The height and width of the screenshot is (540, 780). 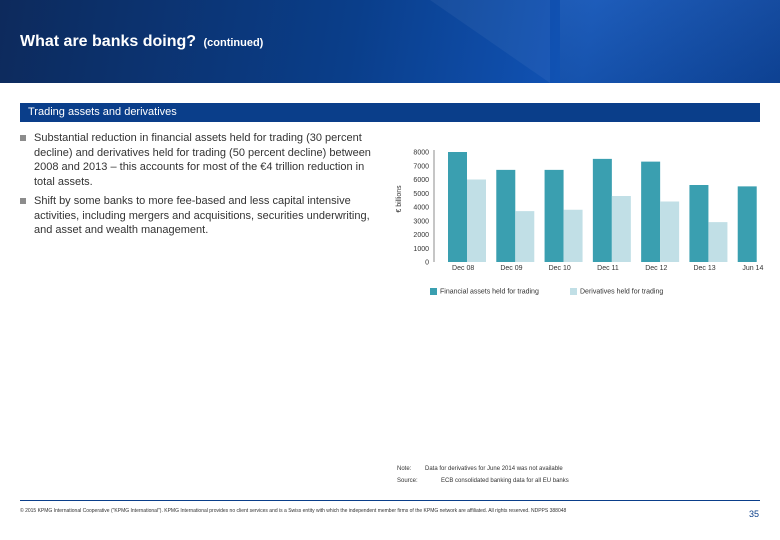 I want to click on y-tick-label: 7000, so click(x=421, y=166).